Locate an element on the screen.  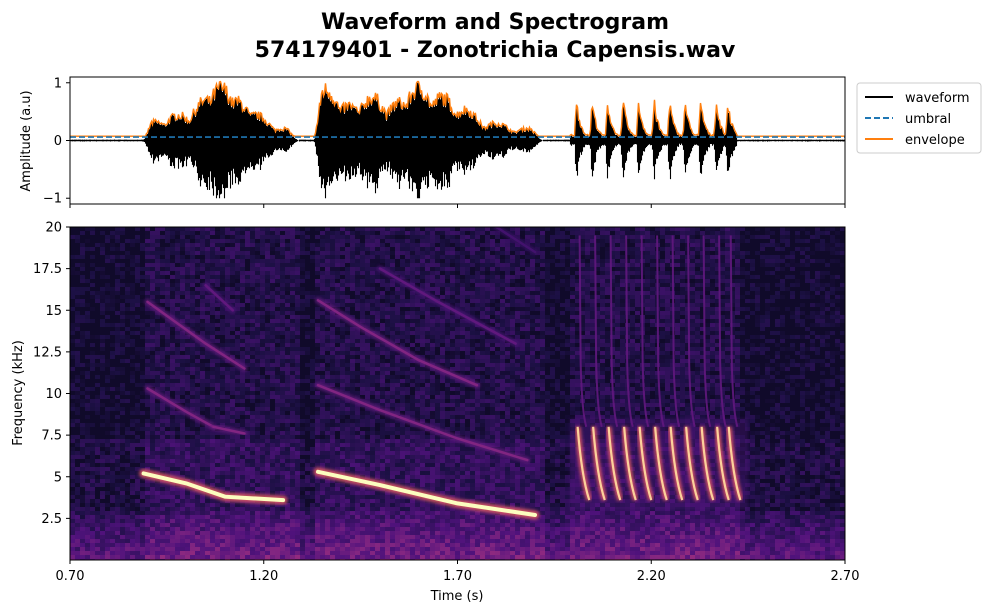
spectrogram-xlabel: Time (s) is located at coordinates (457, 596).